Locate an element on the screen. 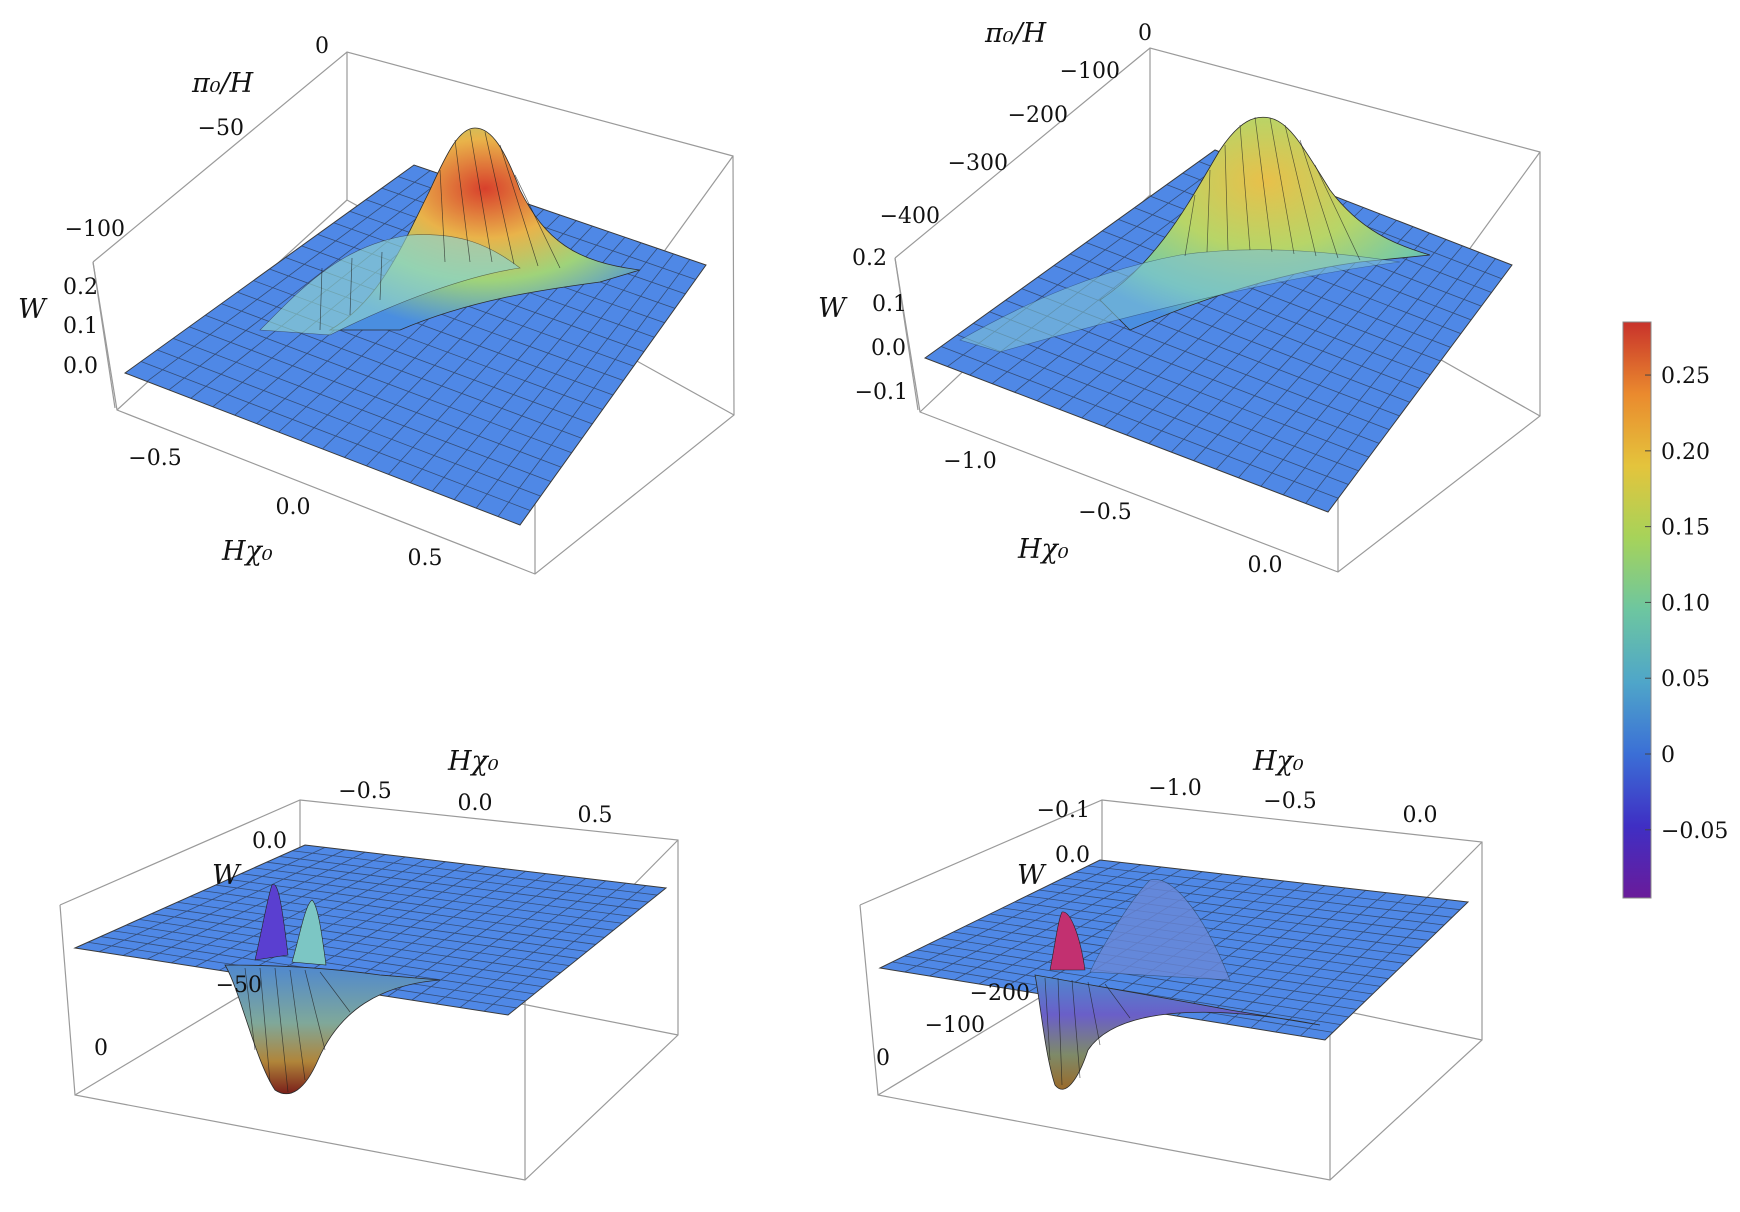 This screenshot has width=1740, height=1212. z-tick-0: 0.0 is located at coordinates (269, 841).